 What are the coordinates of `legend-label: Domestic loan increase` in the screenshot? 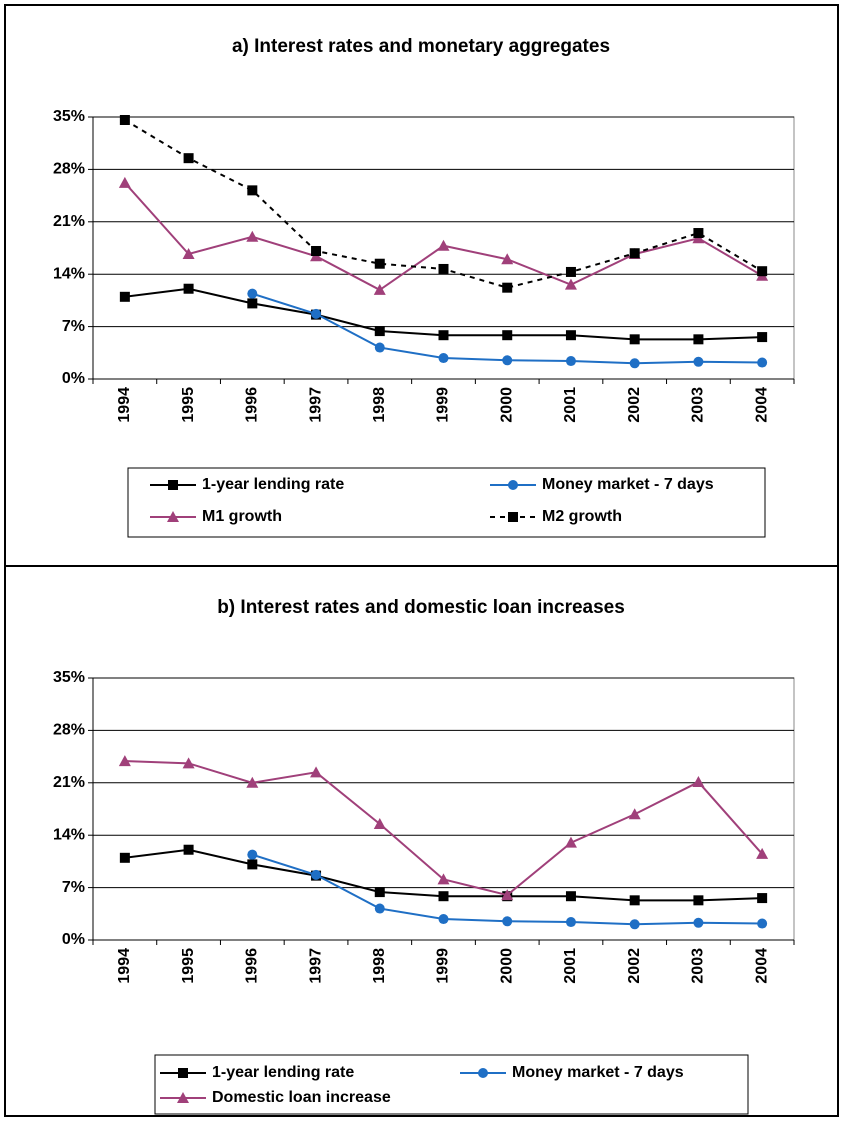 It's located at (301, 1097).